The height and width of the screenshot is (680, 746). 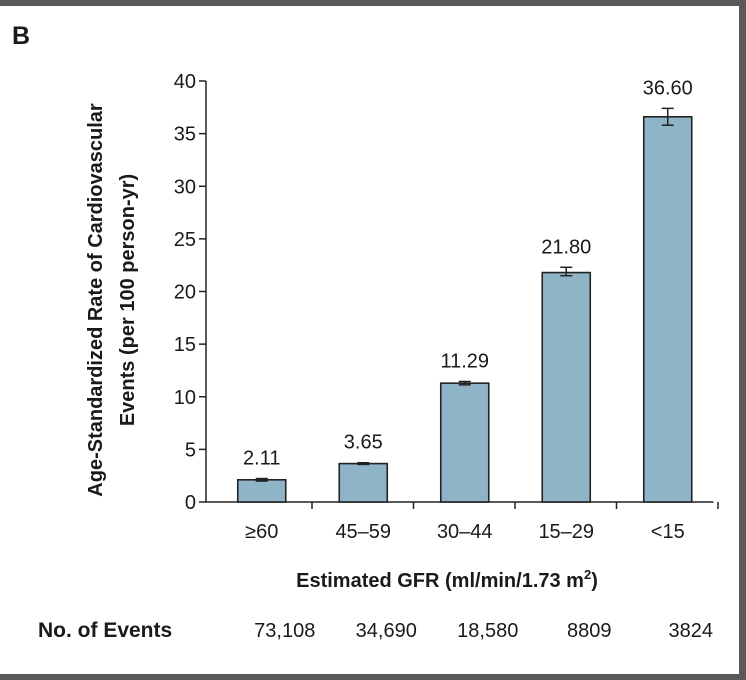 What do you see at coordinates (566, 532) in the screenshot?
I see `x-tick-label-3: 15–29` at bounding box center [566, 532].